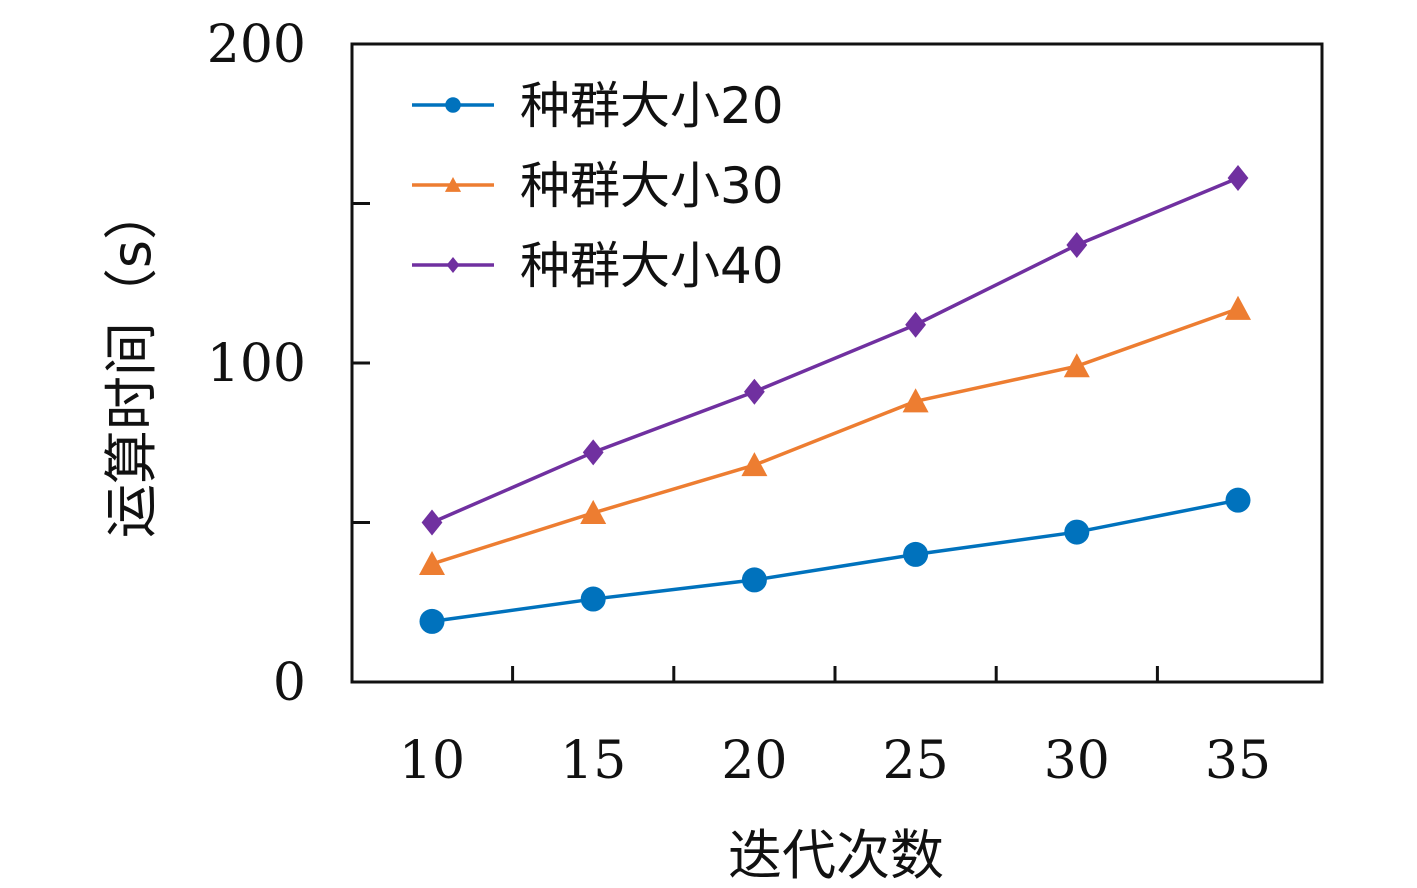 The height and width of the screenshot is (888, 1417). I want to click on legend-entry: 种群大小30, so click(598, 186).